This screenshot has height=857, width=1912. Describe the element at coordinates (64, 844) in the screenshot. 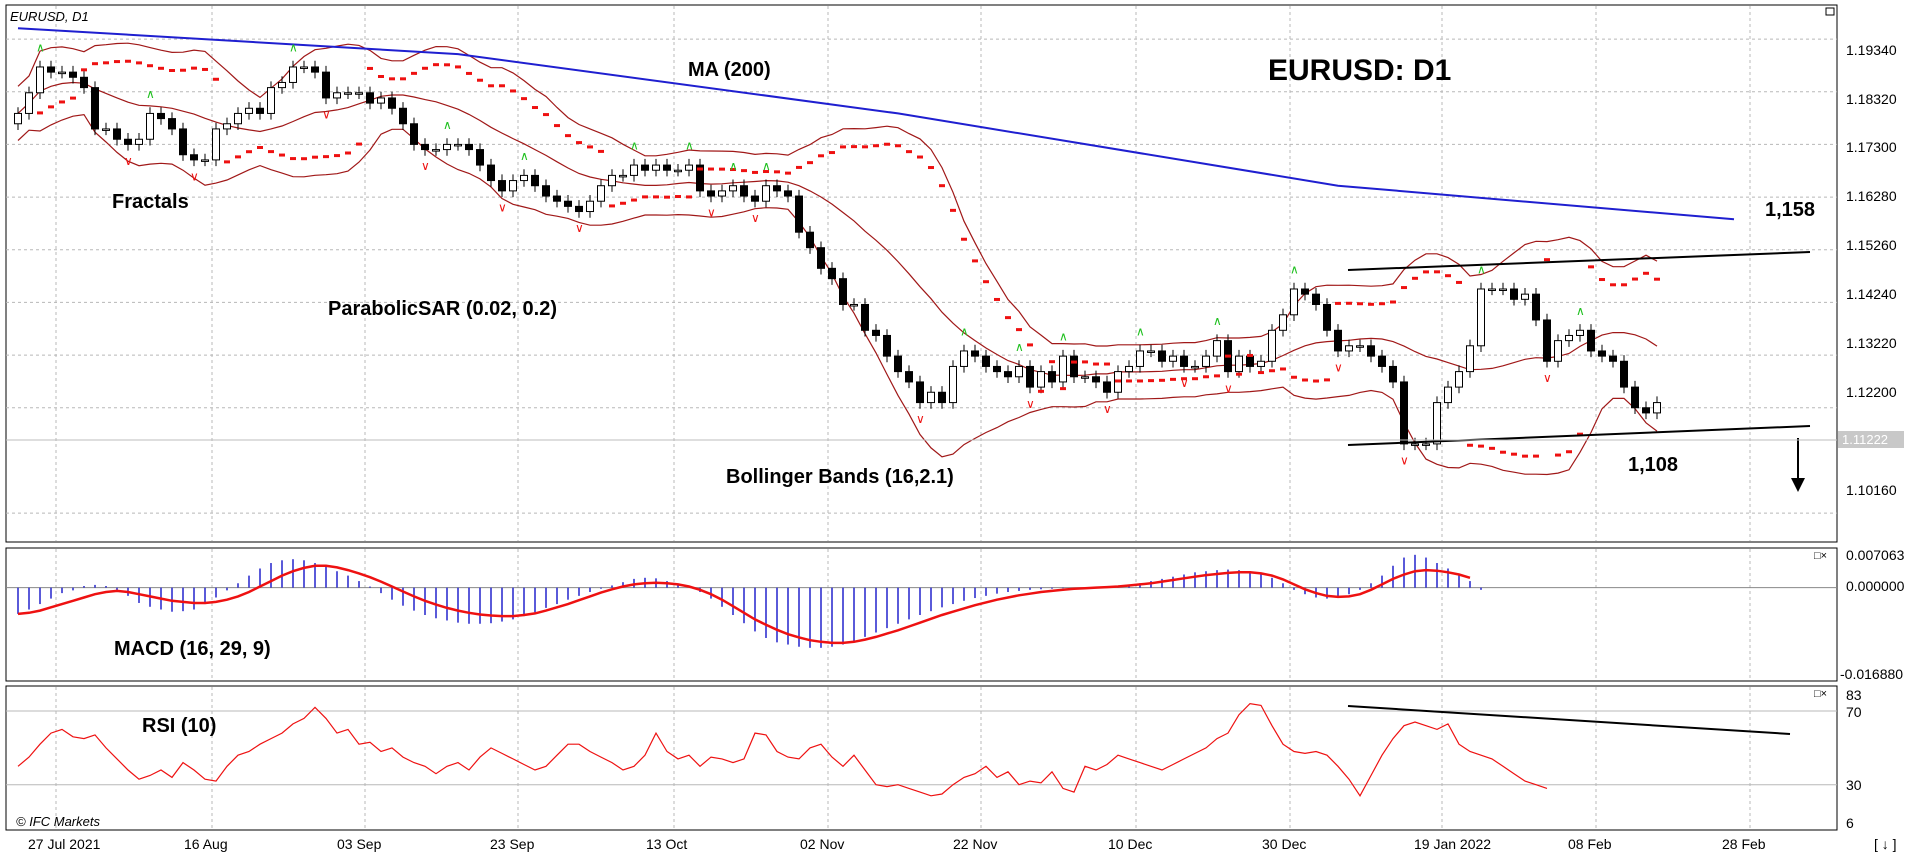

I see `time-label: 27 Jul 2021` at that location.